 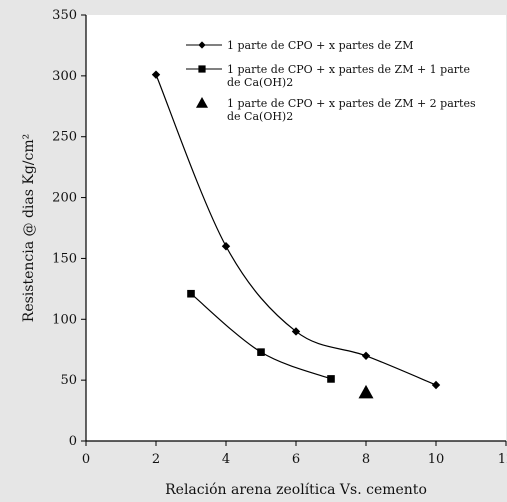 I want to click on x-axis-label: Relación arena zeolítica Vs. cemento, so click(x=296, y=490).